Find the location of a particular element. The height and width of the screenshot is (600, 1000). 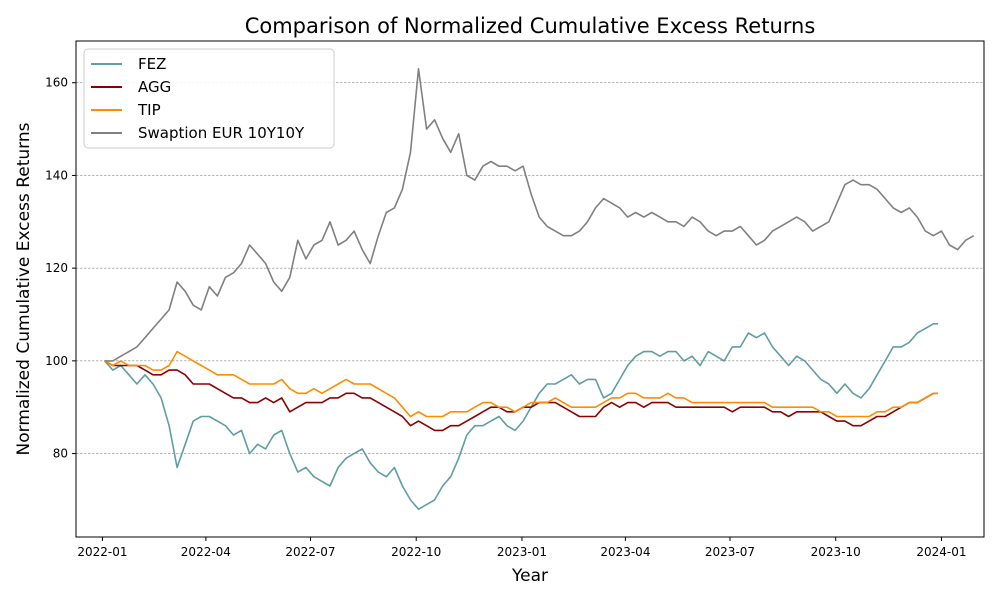

x-tick-label: 2023-10 is located at coordinates (836, 552).